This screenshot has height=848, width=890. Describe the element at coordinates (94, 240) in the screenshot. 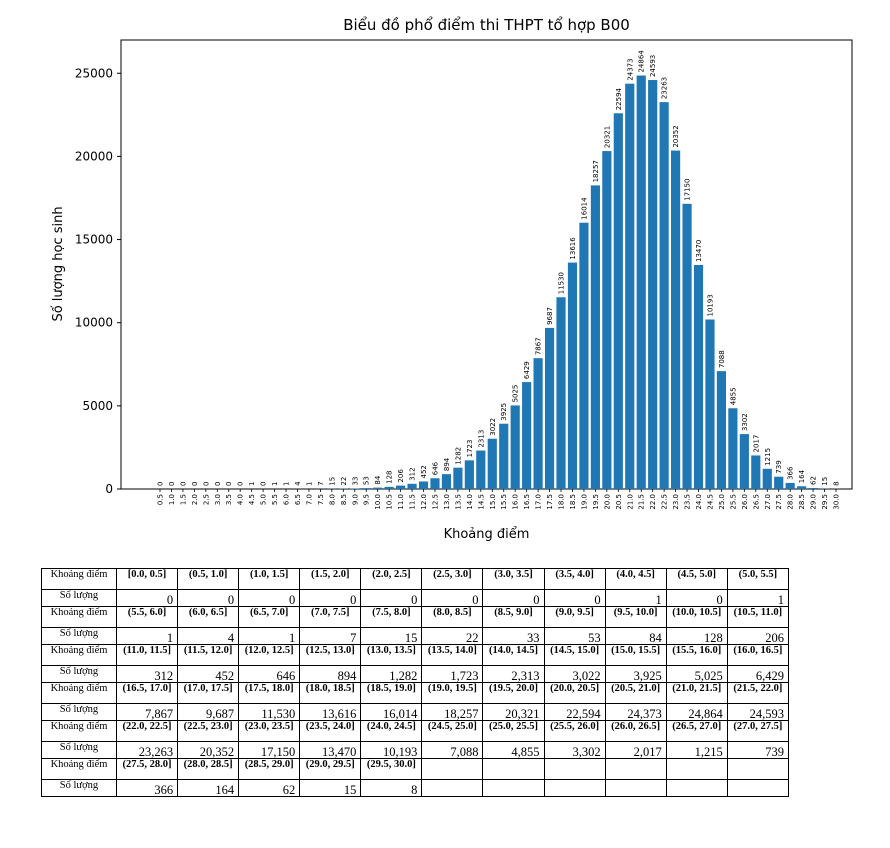

I see `y-tick-label: 15000` at that location.